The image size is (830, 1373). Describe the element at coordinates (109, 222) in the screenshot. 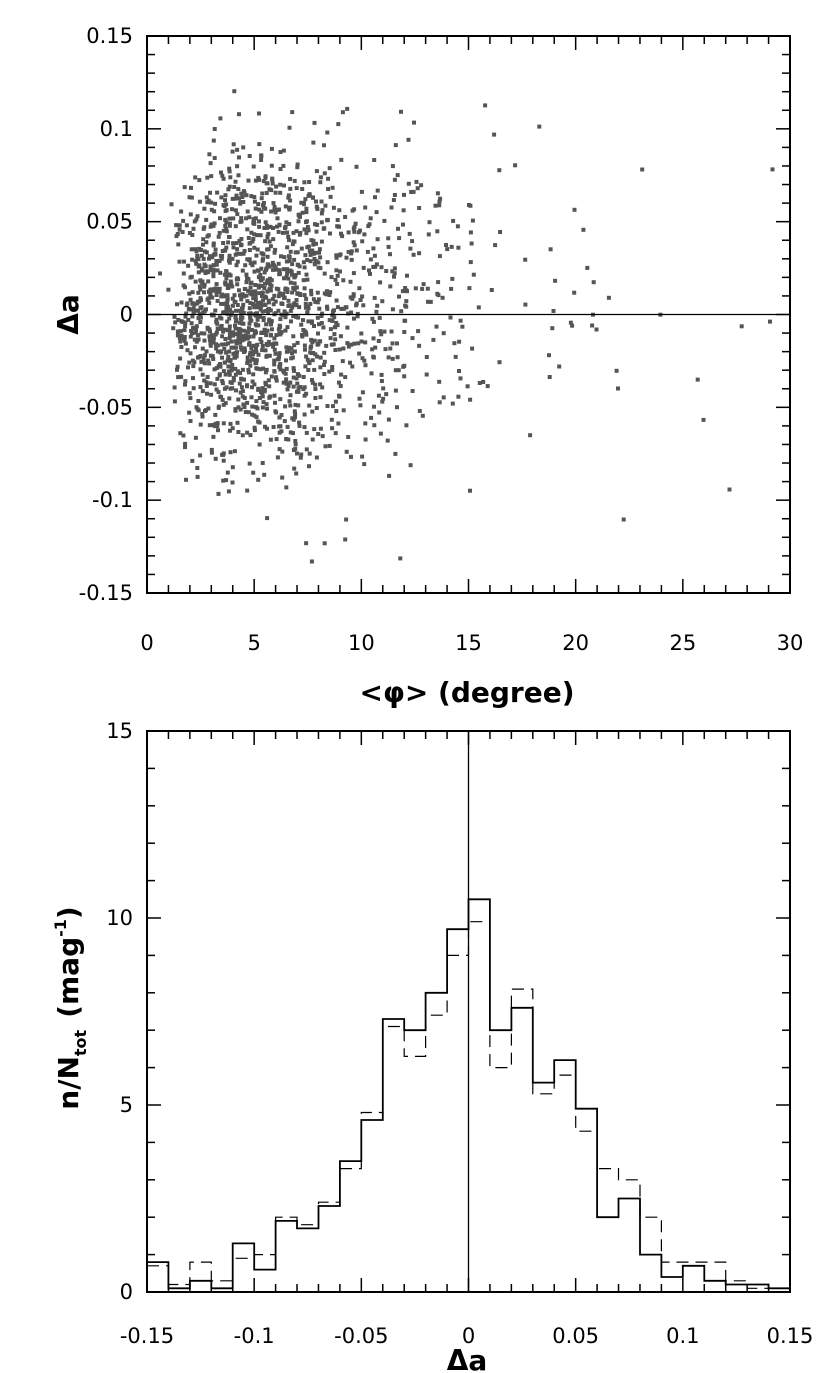

I see `scatter-y-tick-label: 0.05` at that location.